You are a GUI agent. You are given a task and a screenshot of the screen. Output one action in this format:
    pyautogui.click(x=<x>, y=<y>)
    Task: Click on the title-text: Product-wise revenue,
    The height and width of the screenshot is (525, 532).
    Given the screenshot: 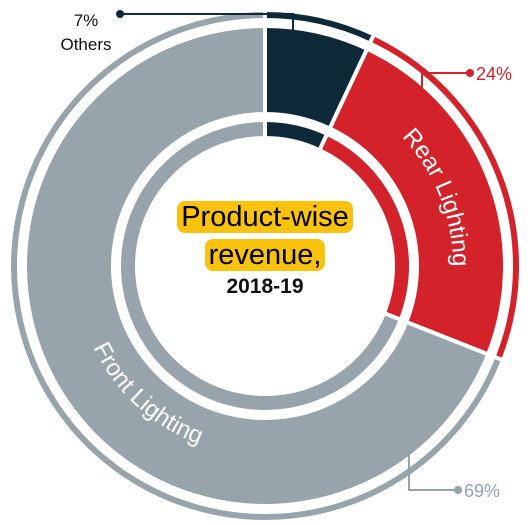 What is the action you would take?
    pyautogui.click(x=265, y=236)
    